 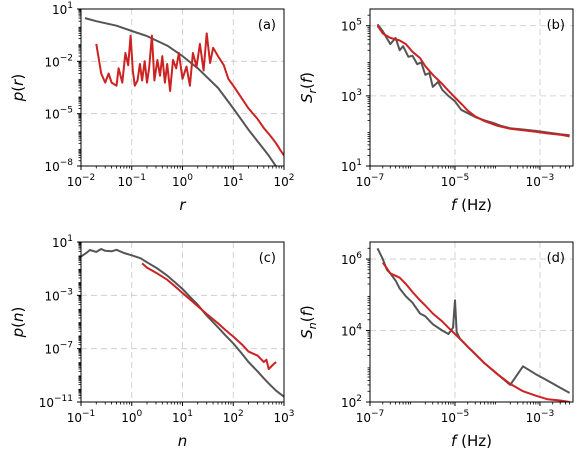 I want to click on y-axis-label: p(r), so click(x=18, y=88).